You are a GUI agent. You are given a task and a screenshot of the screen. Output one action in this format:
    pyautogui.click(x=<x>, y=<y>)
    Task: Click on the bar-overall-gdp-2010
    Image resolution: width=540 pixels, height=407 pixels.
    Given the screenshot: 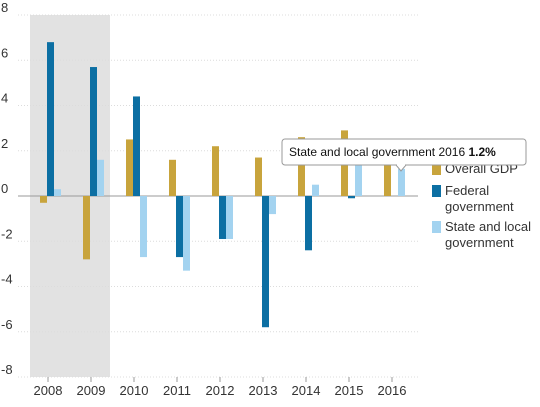 What is the action you would take?
    pyautogui.click(x=129, y=167)
    